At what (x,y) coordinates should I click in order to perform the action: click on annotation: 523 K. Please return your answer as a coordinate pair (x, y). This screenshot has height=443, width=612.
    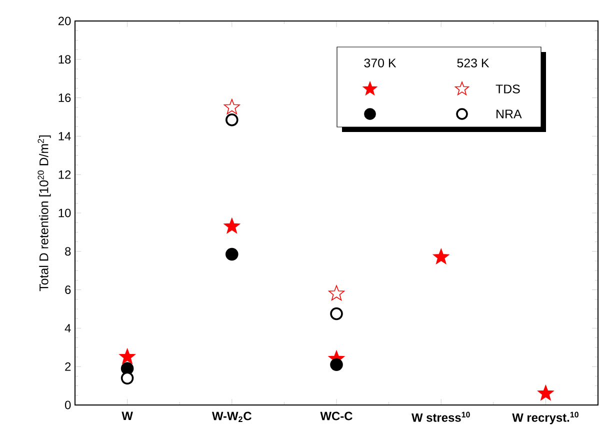
    Looking at the image, I should click on (473, 63).